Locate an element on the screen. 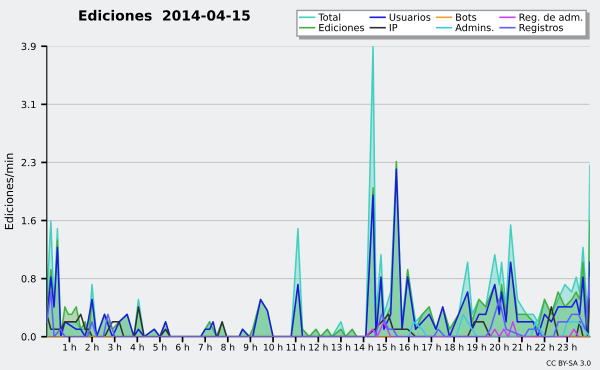  x-tick-label: 20 h is located at coordinates (499, 347).